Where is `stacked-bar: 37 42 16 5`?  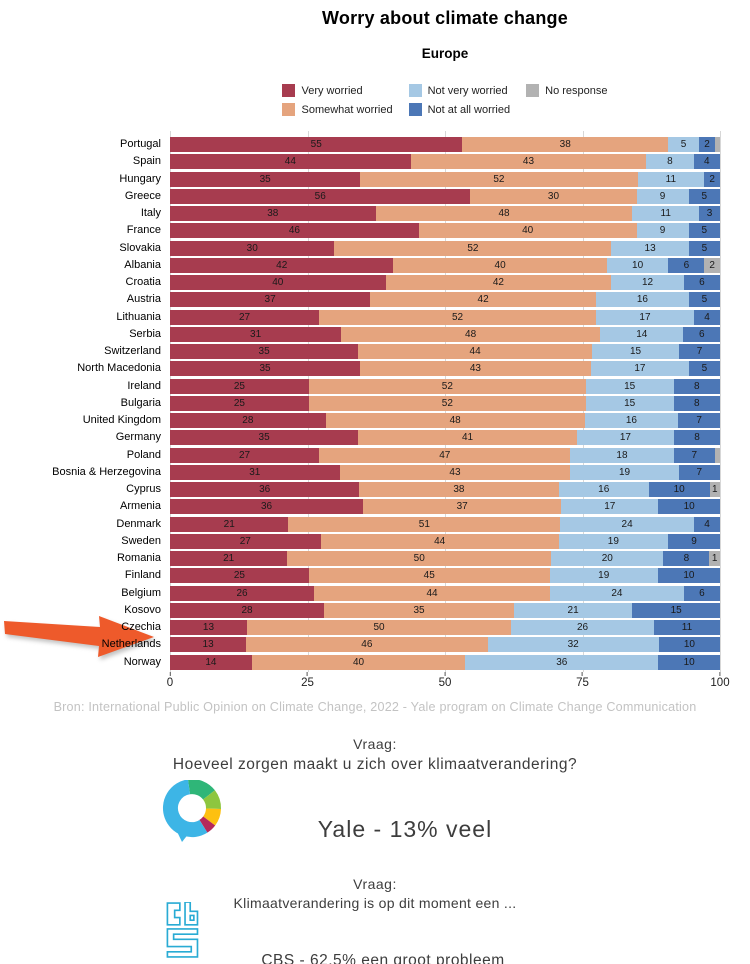 stacked-bar: 37 42 16 5 is located at coordinates (445, 300).